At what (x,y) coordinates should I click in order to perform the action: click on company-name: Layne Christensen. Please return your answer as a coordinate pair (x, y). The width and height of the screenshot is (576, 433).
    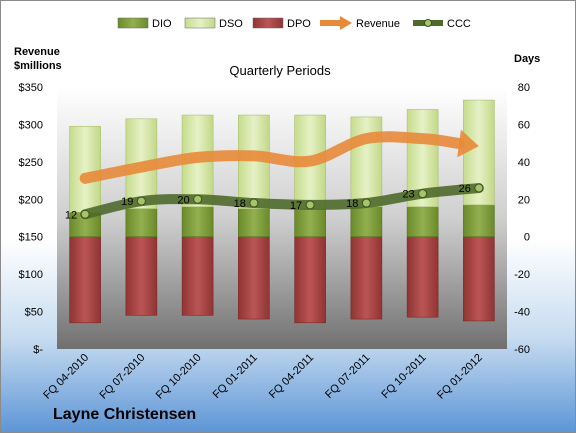
    Looking at the image, I should click on (124, 414).